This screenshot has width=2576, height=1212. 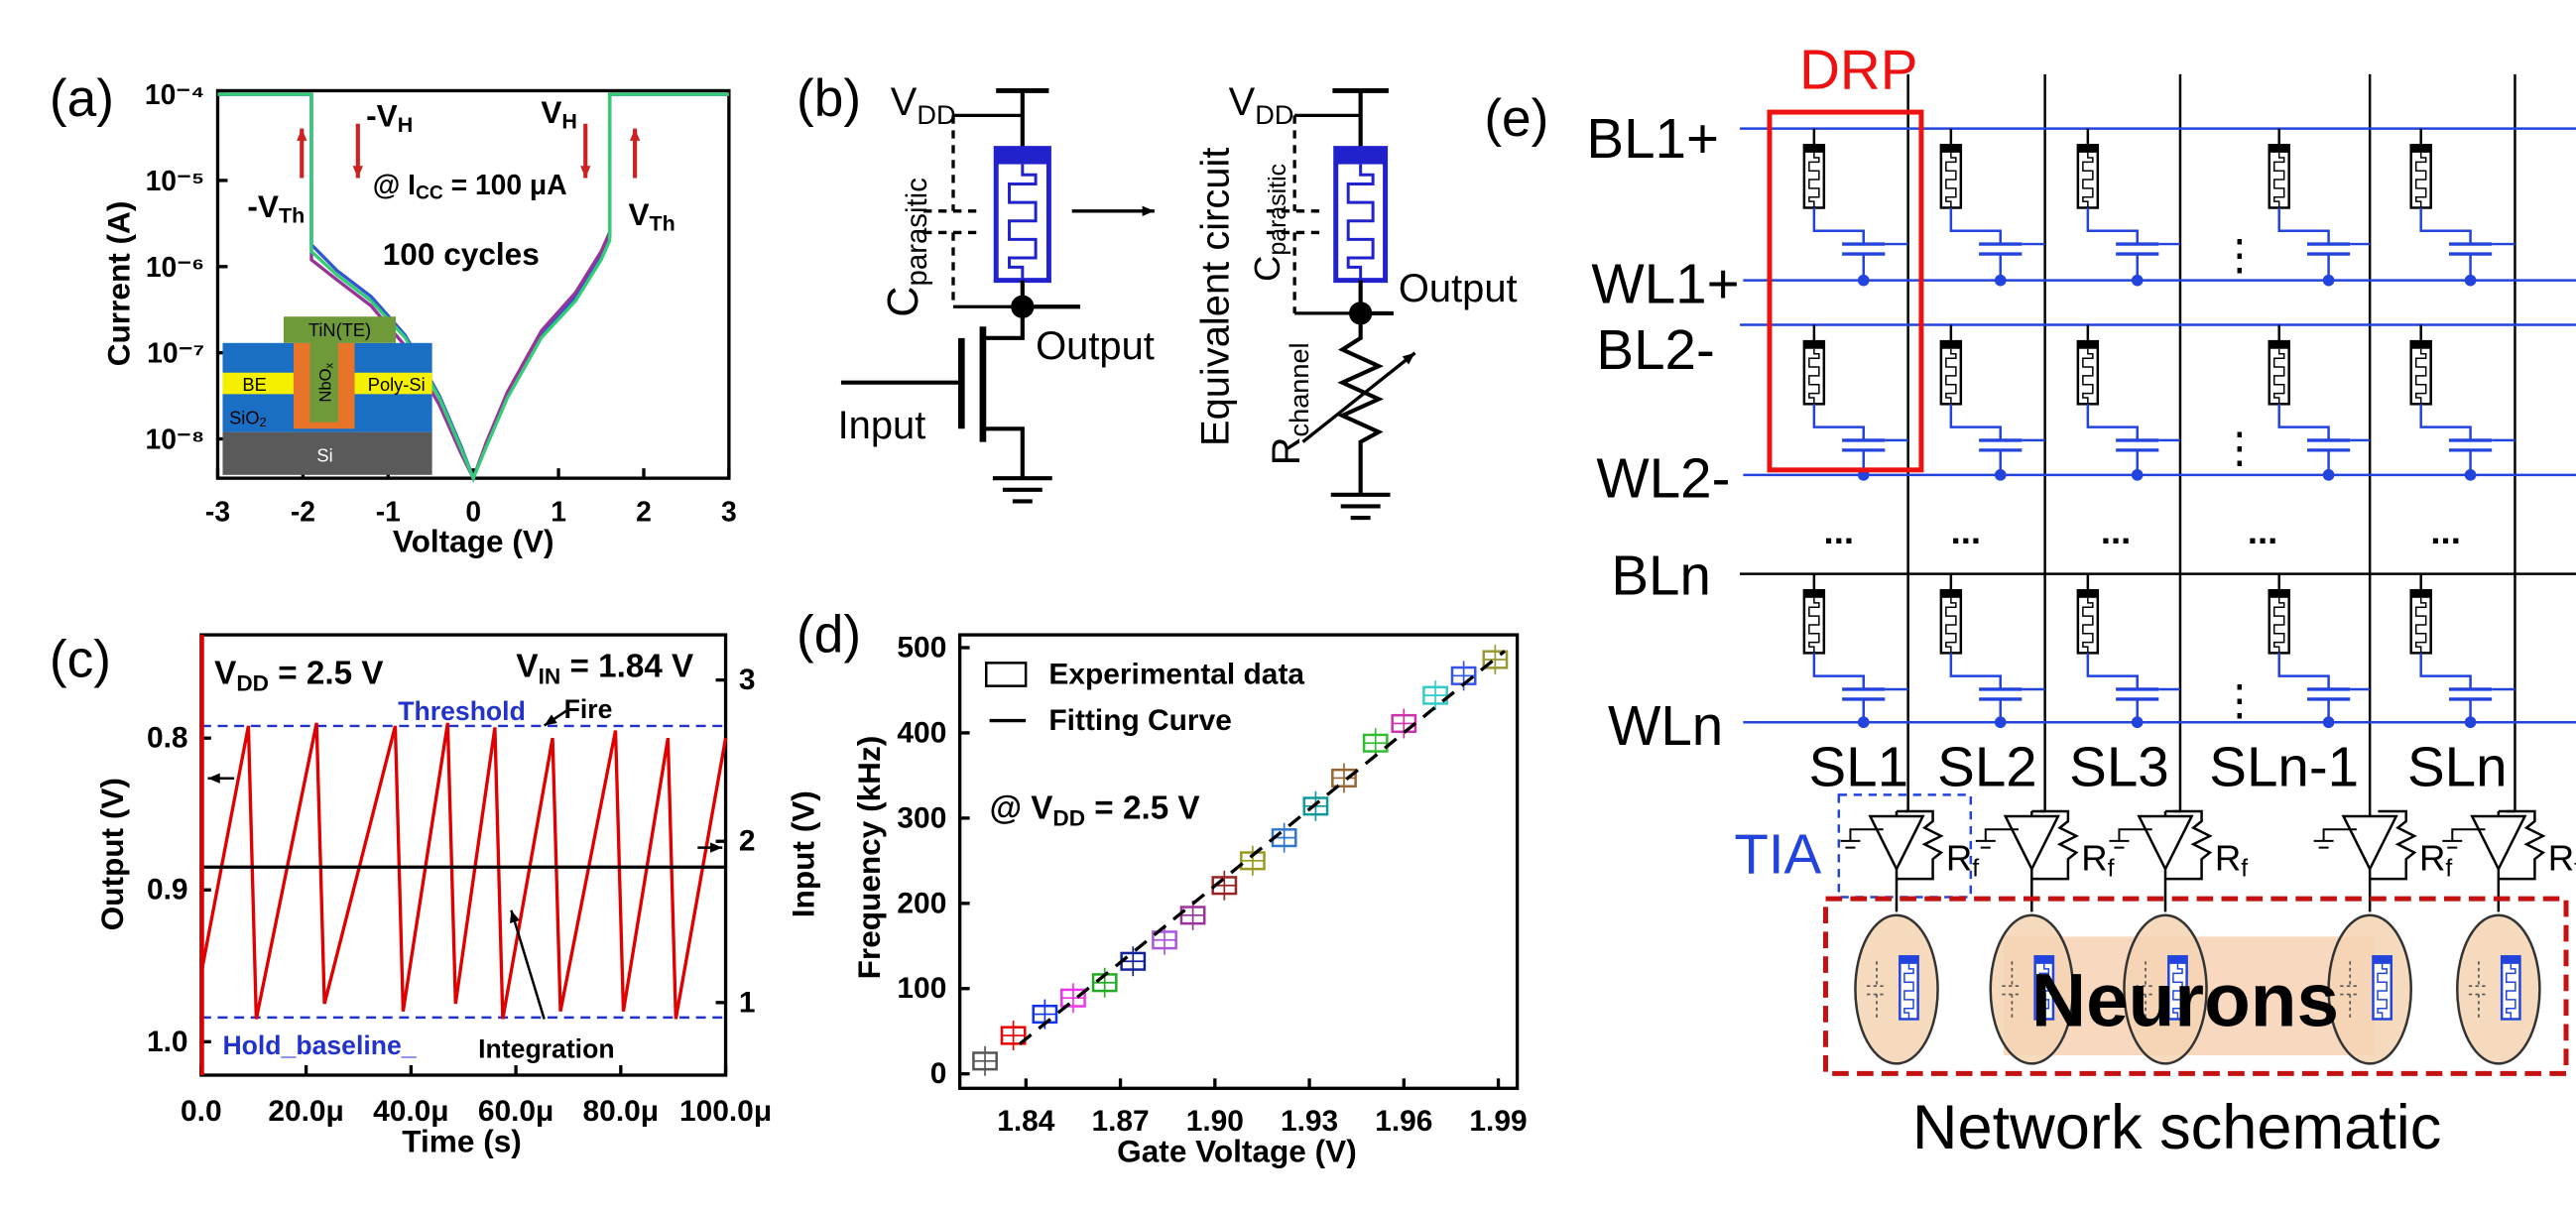 I want to click on panel-label: (c), so click(x=80, y=660).